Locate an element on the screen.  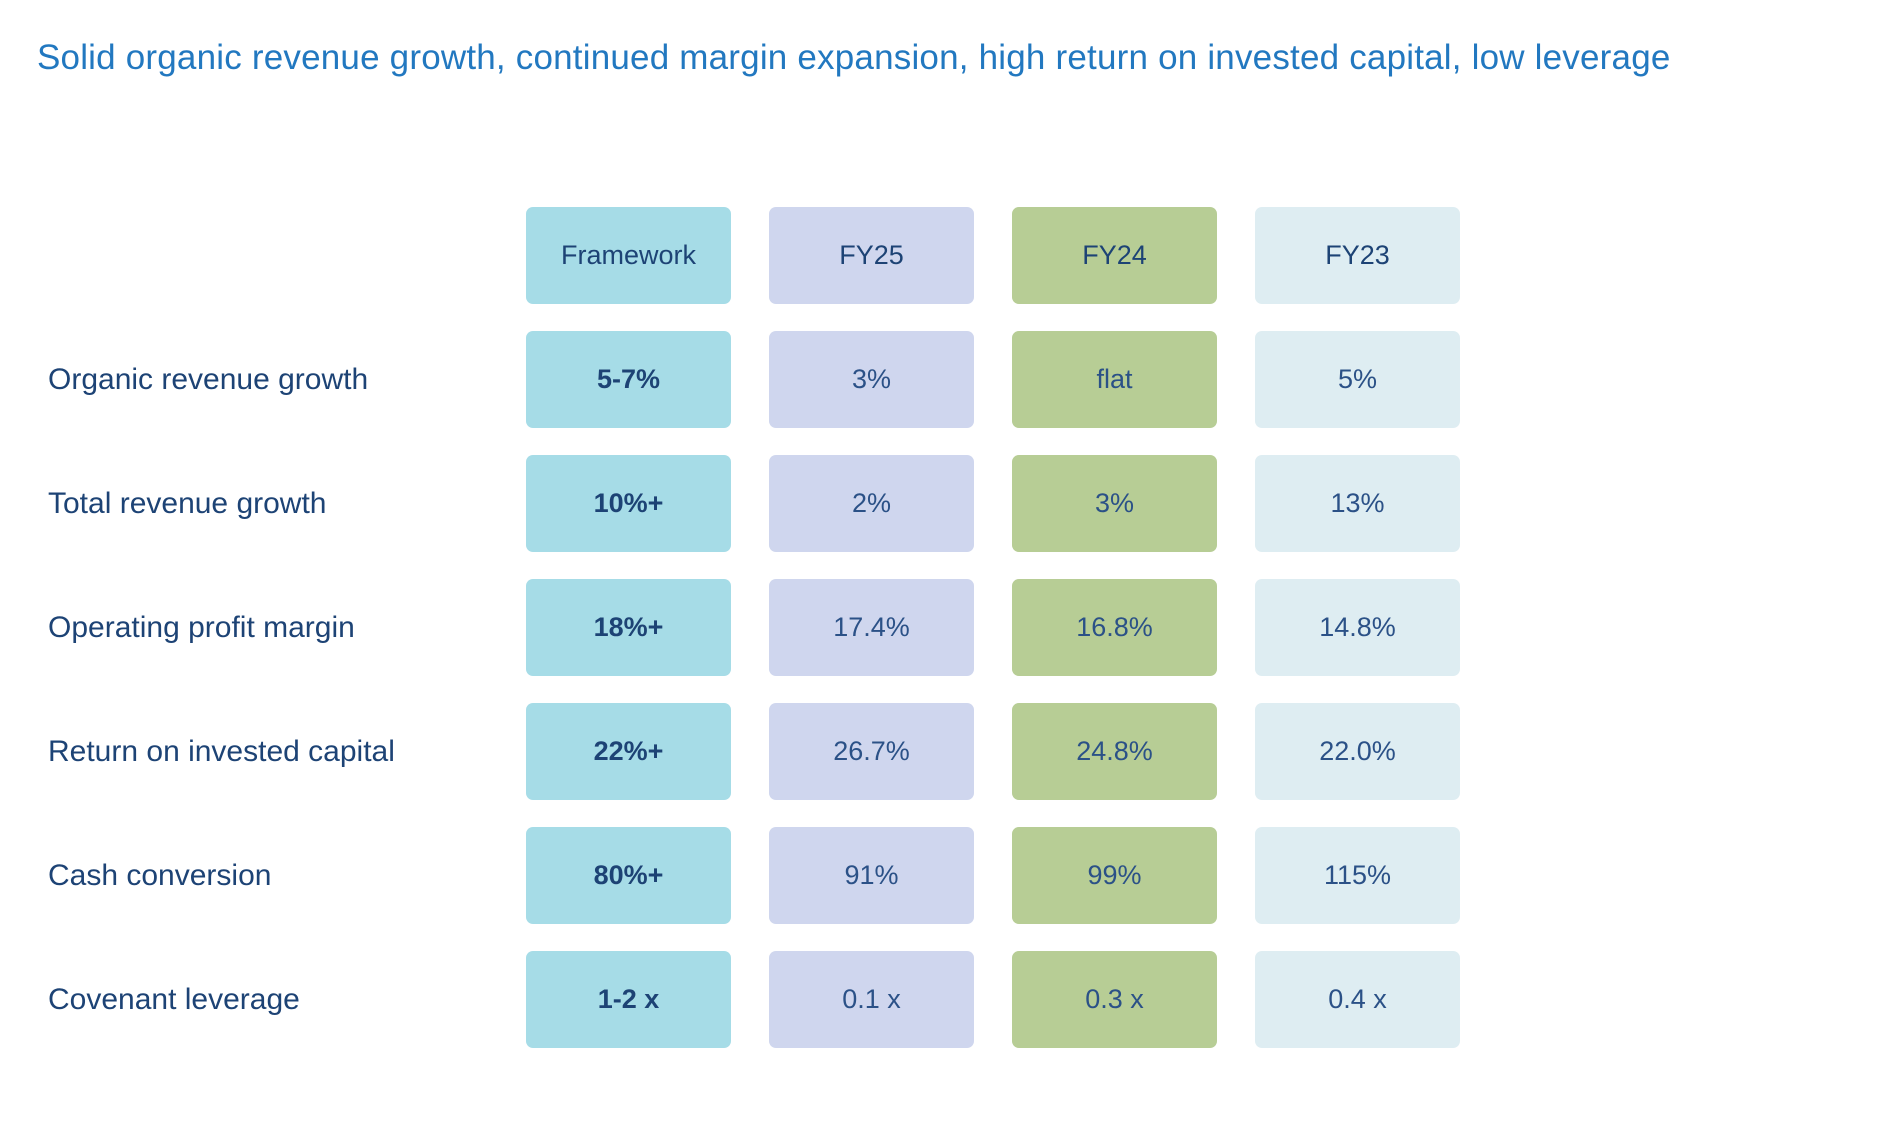
table-corner-spacer is located at coordinates (268, 255).